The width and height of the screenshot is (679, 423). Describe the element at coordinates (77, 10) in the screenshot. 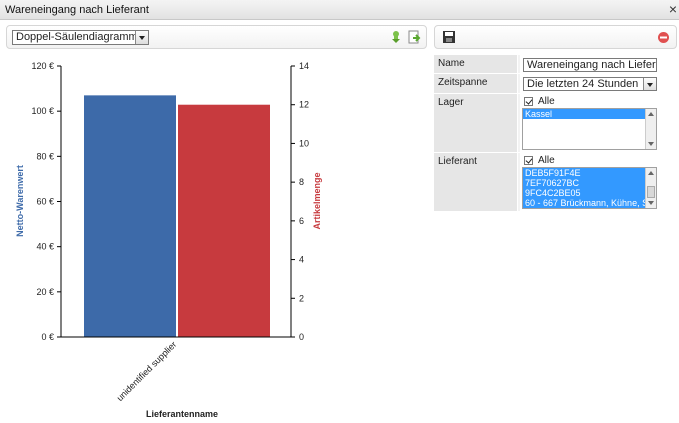

I see `window-title: Wareneingang nach Lieferant` at that location.